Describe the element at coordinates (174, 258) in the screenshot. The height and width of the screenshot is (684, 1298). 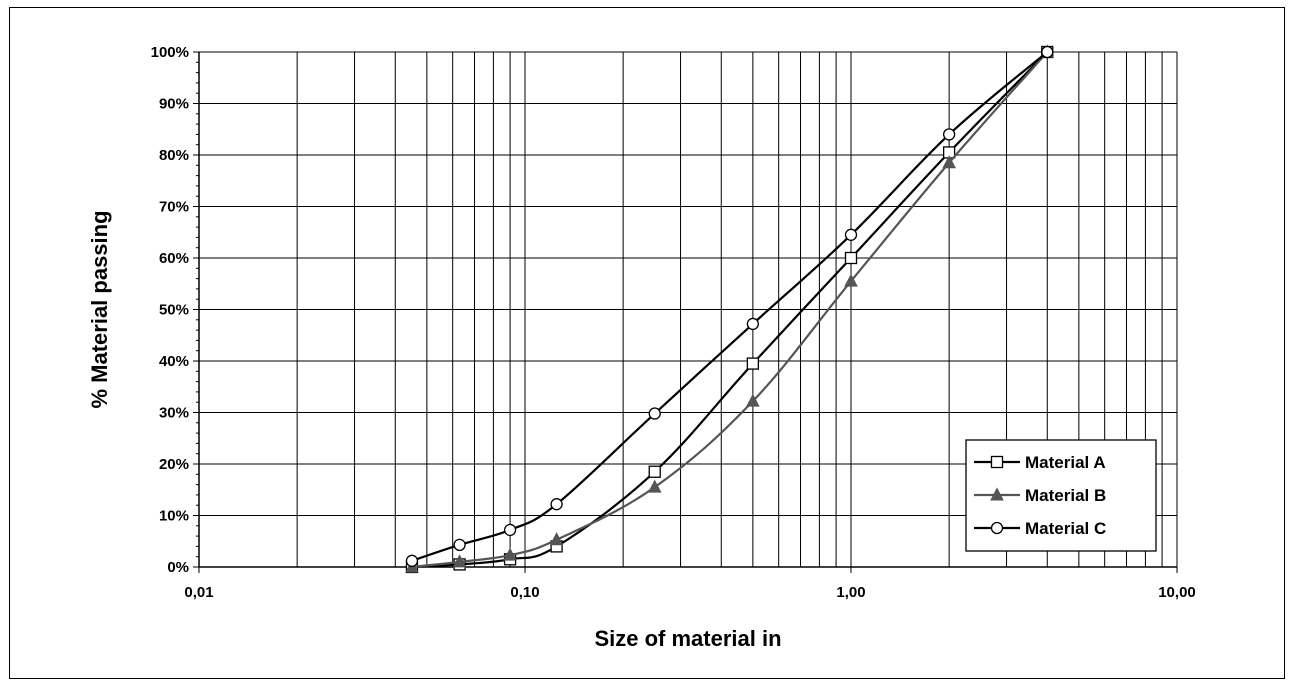
I see `y-tick-label: 60%` at that location.